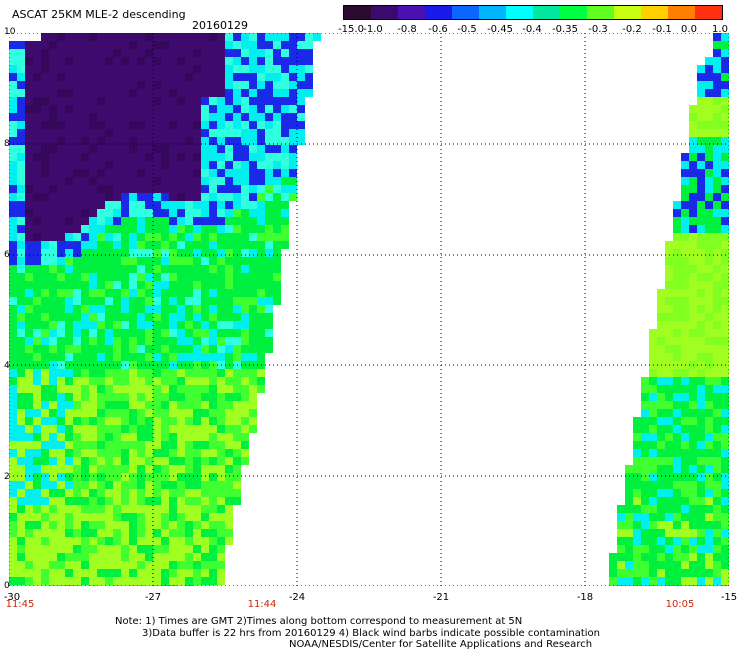  What do you see at coordinates (680, 604) in the screenshot?
I see `time-label: 10:05` at bounding box center [680, 604].